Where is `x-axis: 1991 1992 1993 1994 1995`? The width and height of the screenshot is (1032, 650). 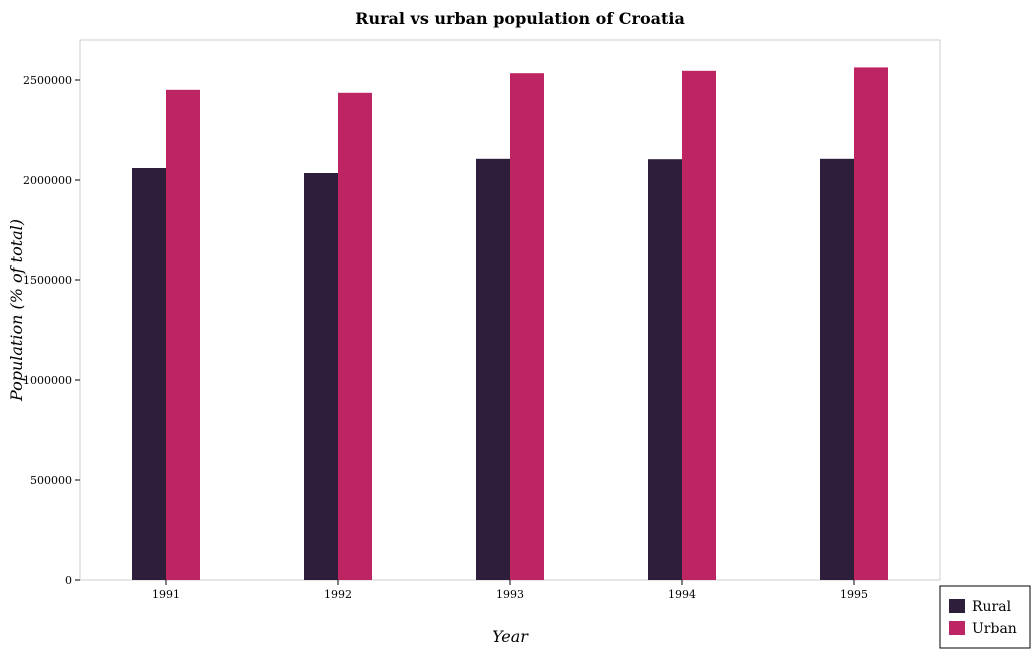
x-axis: 1991 1992 1993 1994 1995 is located at coordinates (510, 590).